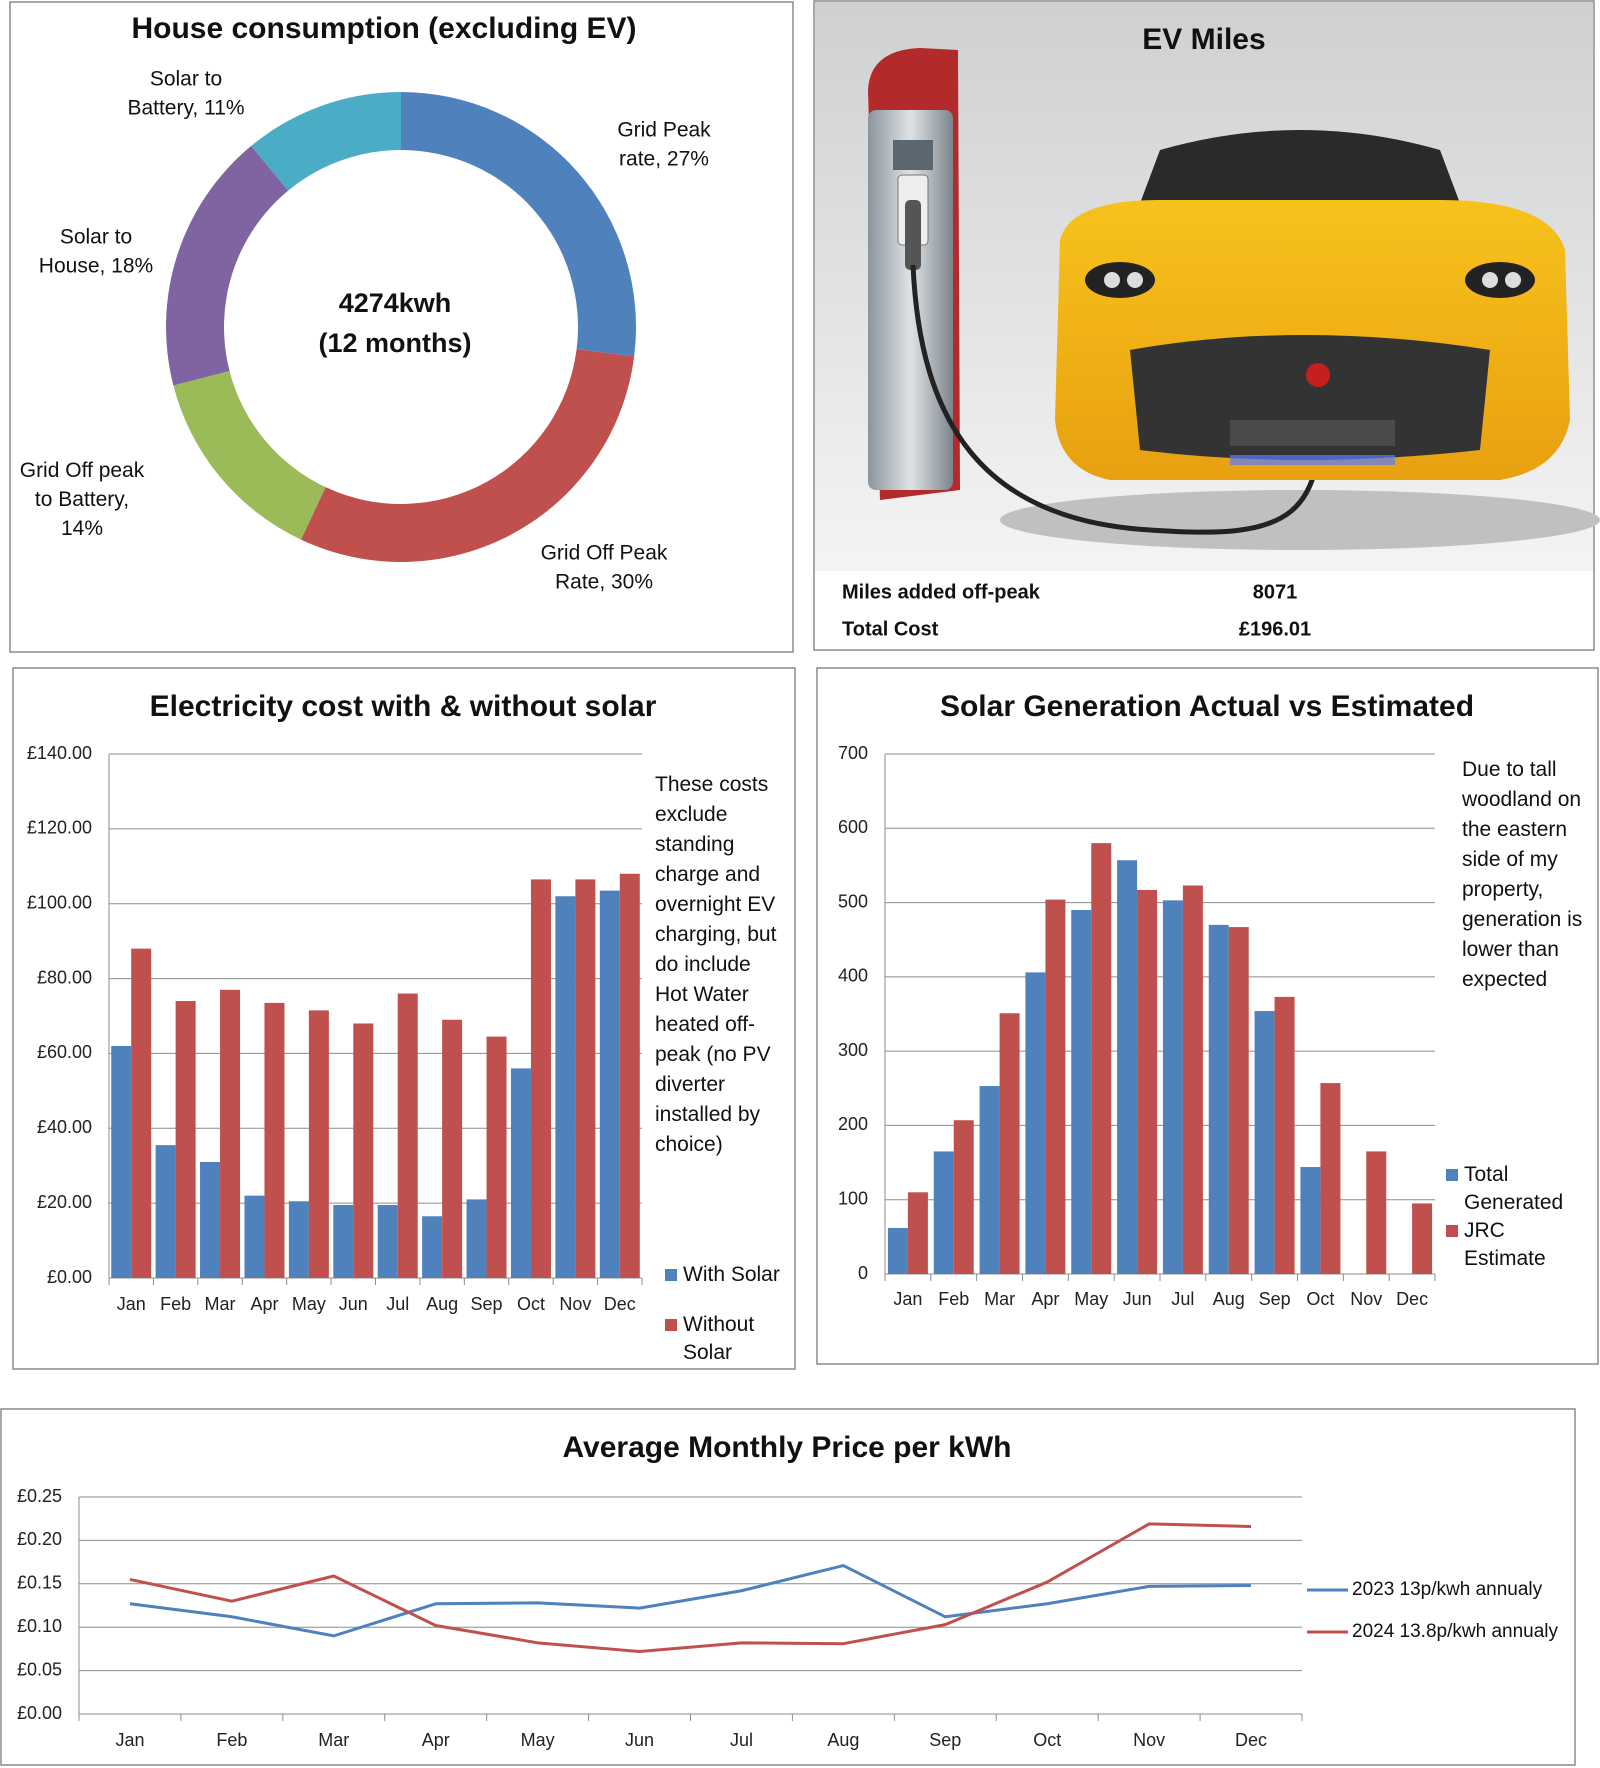 The width and height of the screenshot is (1600, 1768). I want to click on ev-row-value: 8071, so click(1275, 592).